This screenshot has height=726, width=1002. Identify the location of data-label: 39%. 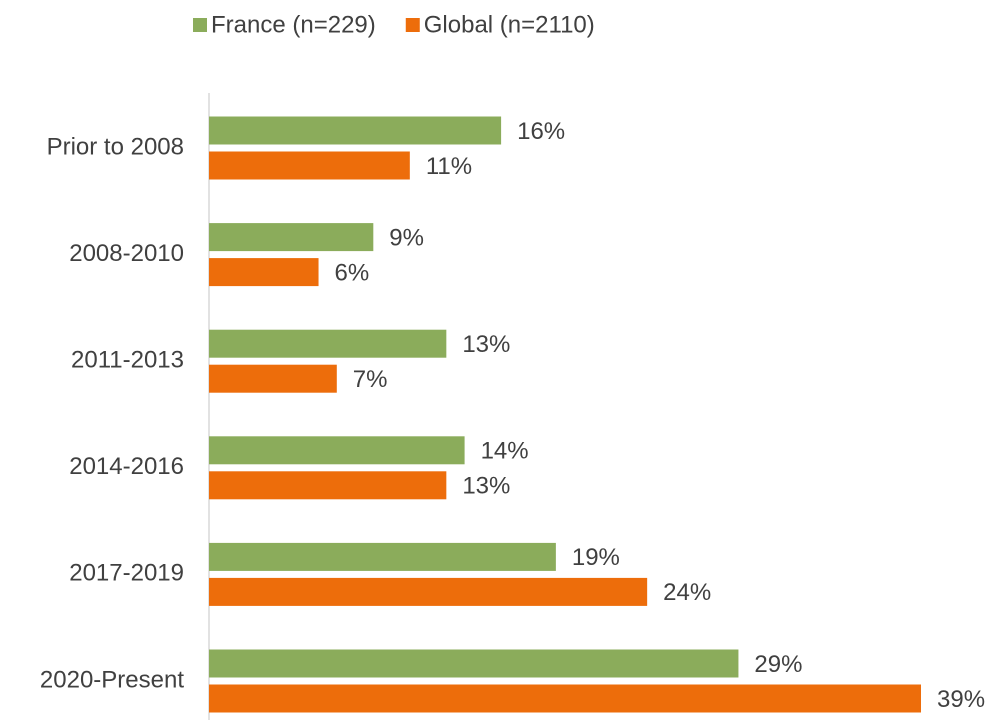
(961, 699).